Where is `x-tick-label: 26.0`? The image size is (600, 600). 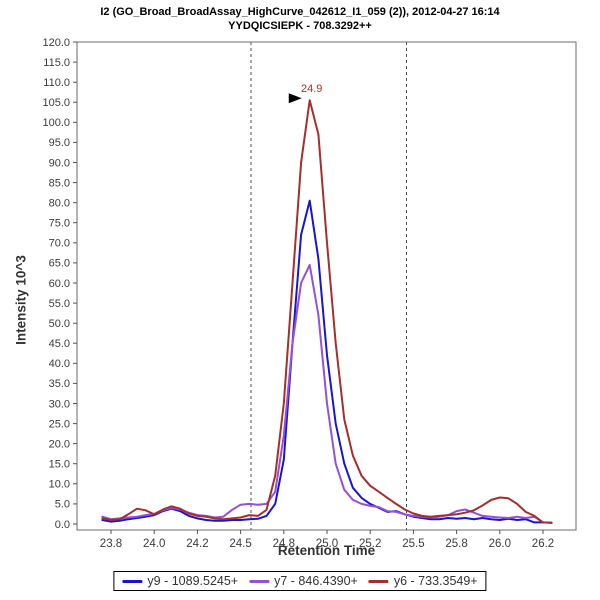
x-tick-label: 26.0 is located at coordinates (500, 544).